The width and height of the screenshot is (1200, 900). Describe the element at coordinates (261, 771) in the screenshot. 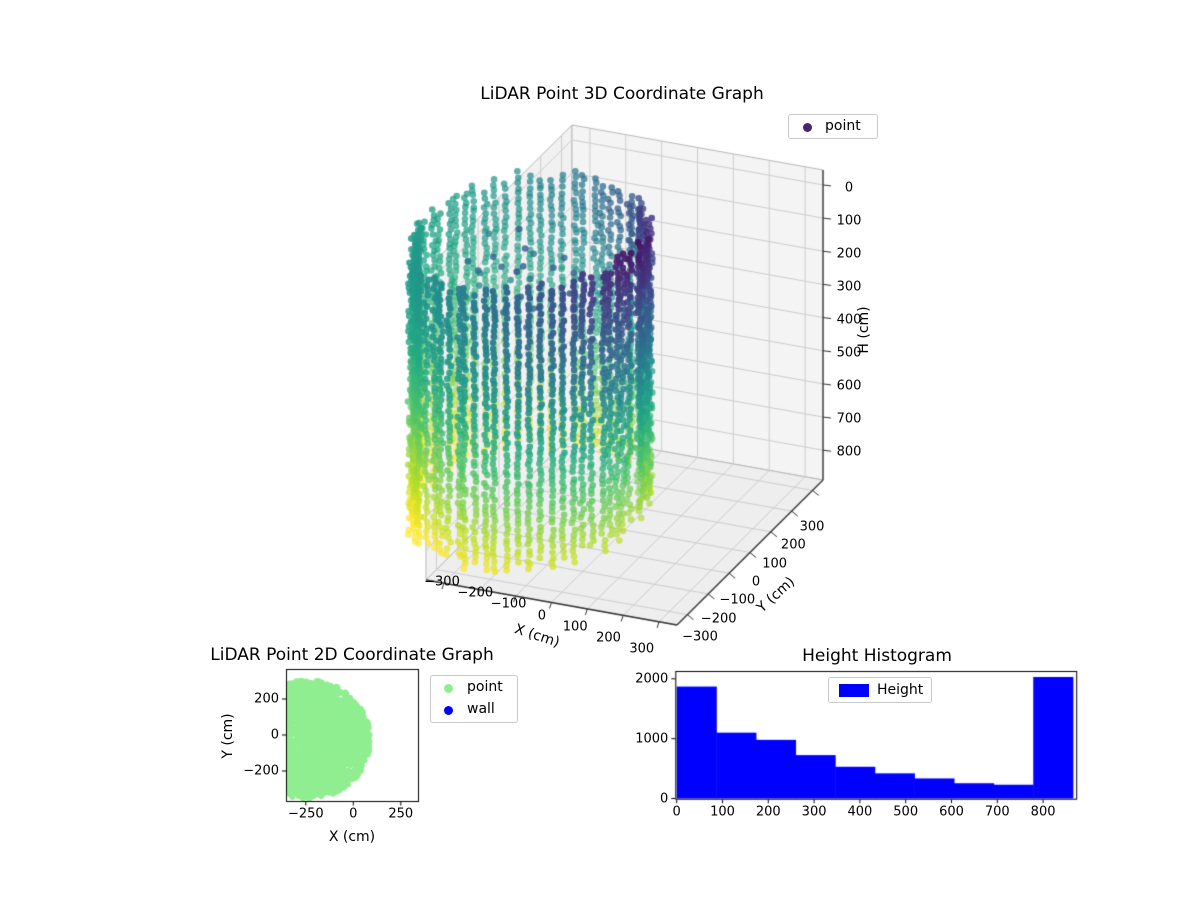

I see `plot2d-y-tick-label: −200` at that location.